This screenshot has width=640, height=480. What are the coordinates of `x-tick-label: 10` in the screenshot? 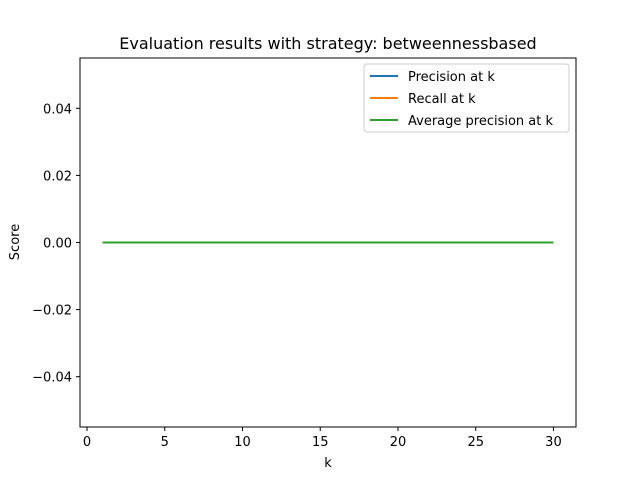 It's located at (242, 442).